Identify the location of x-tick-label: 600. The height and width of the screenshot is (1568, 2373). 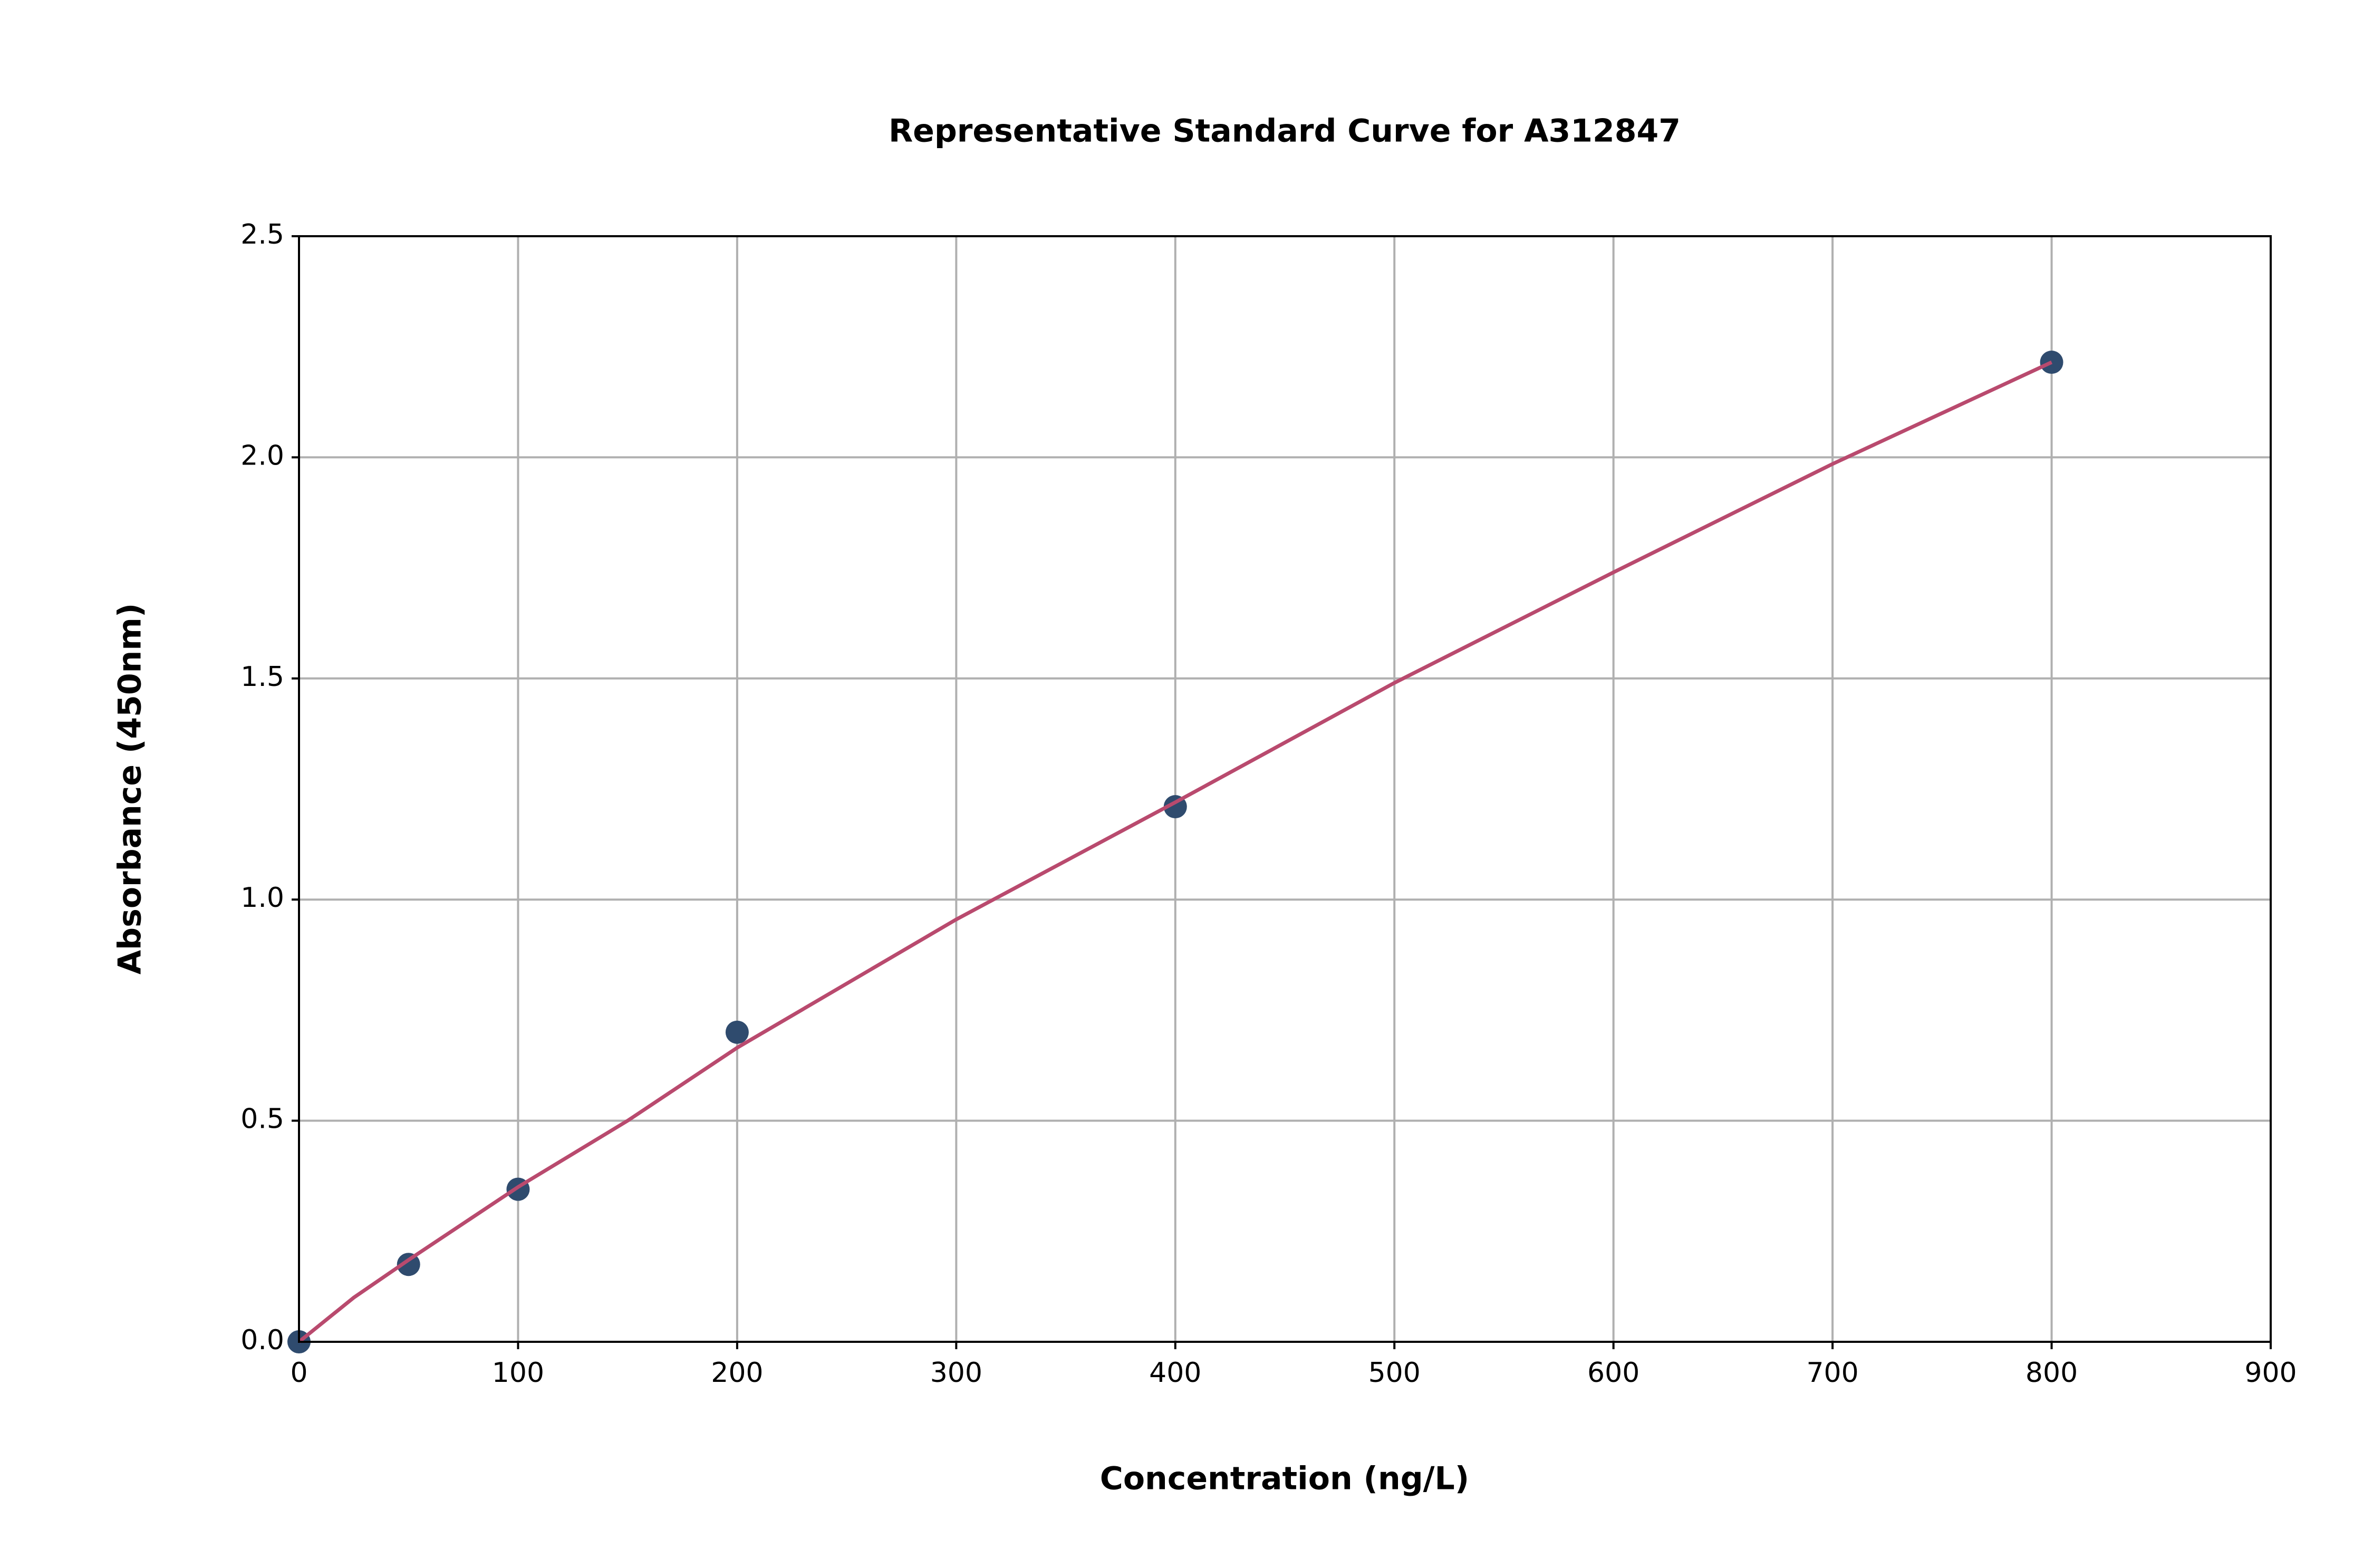
(1613, 1373).